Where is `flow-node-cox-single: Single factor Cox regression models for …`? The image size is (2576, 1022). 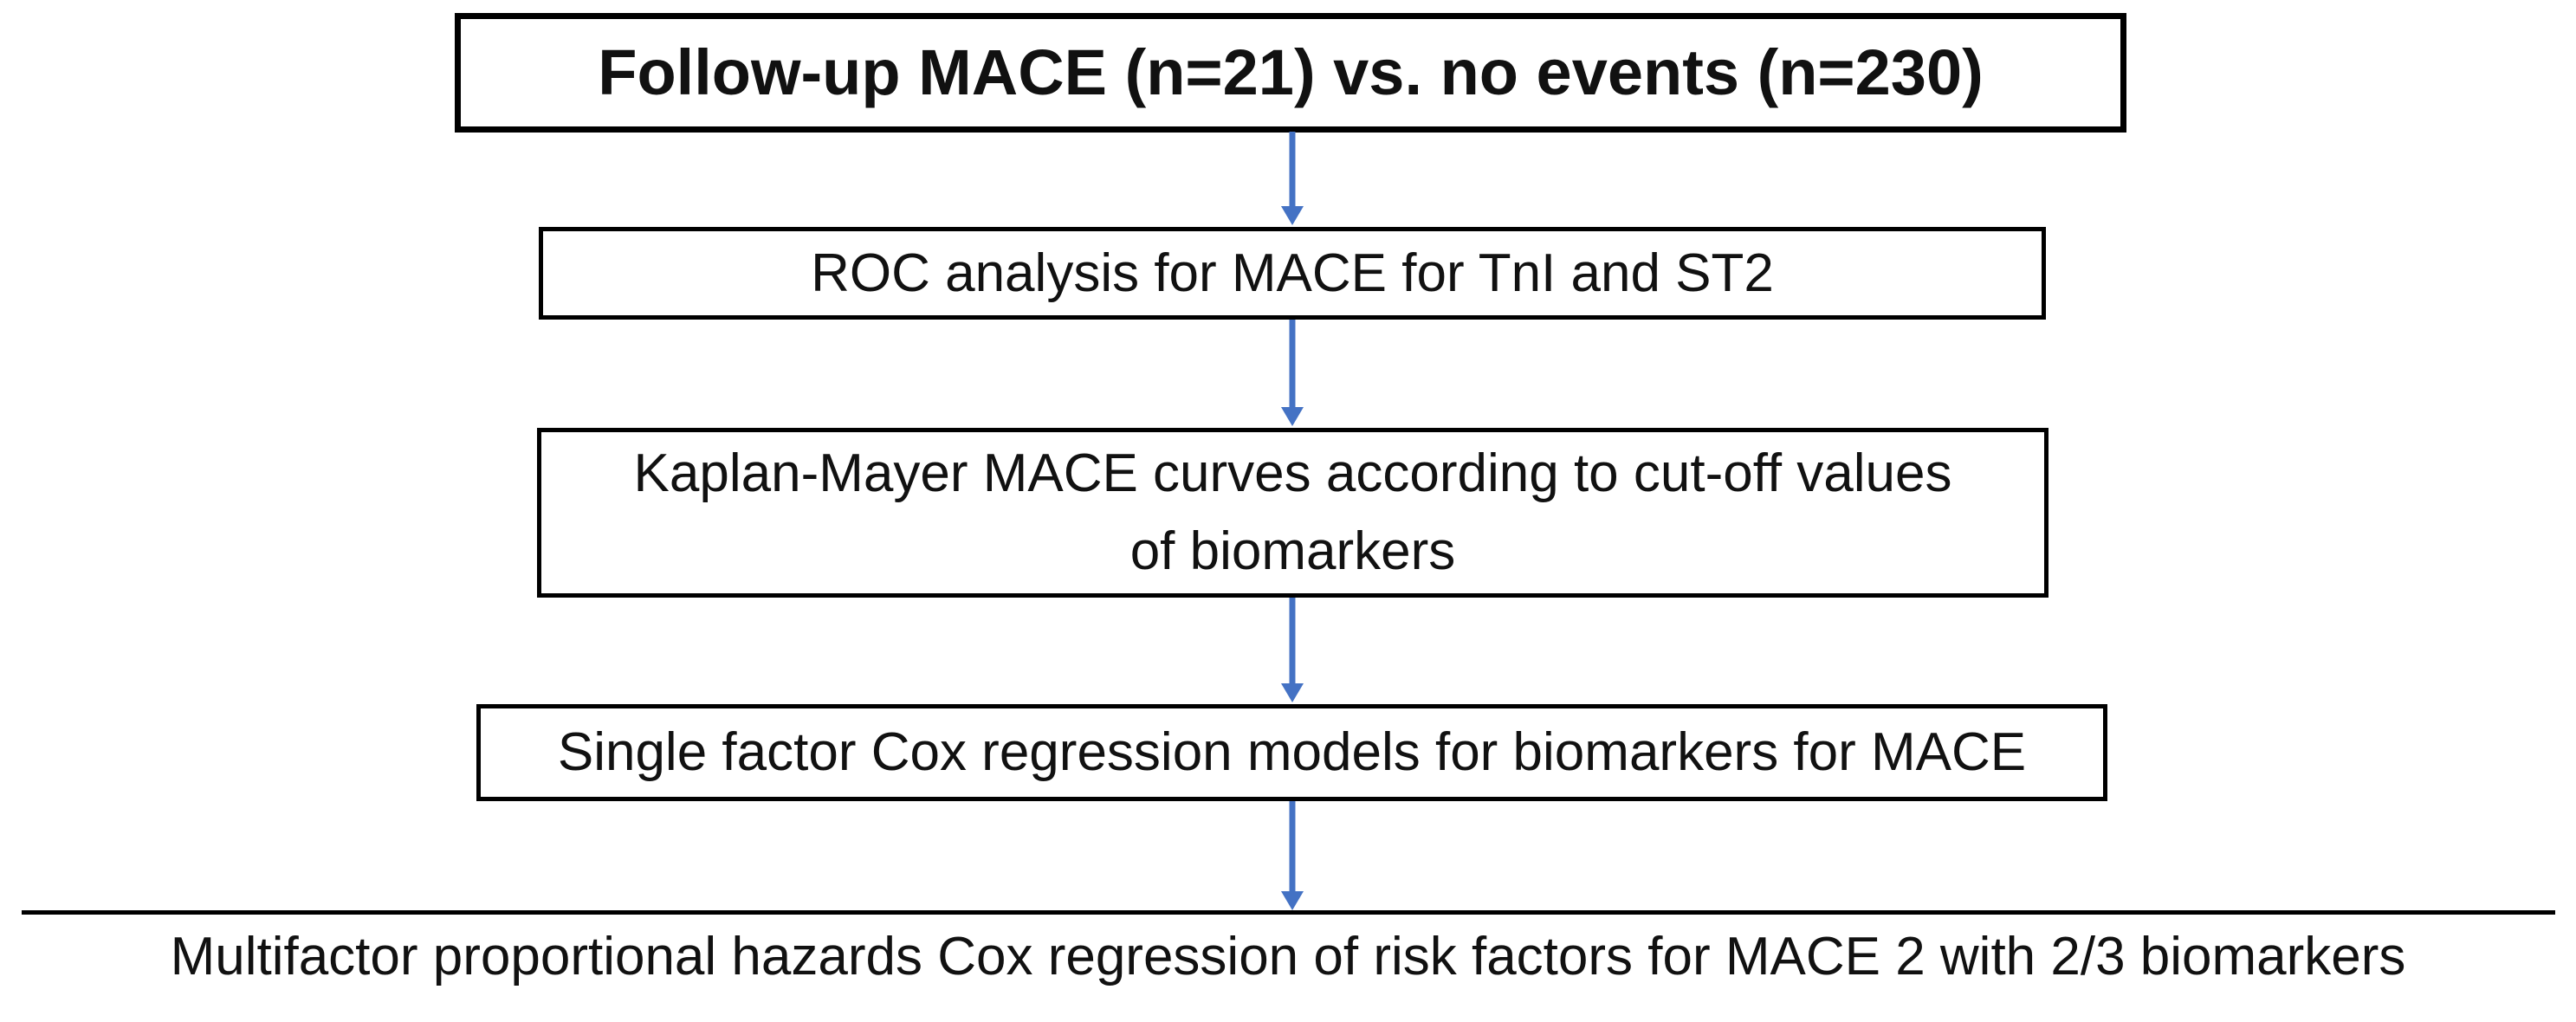 flow-node-cox-single: Single factor Cox regression models for … is located at coordinates (1291, 752).